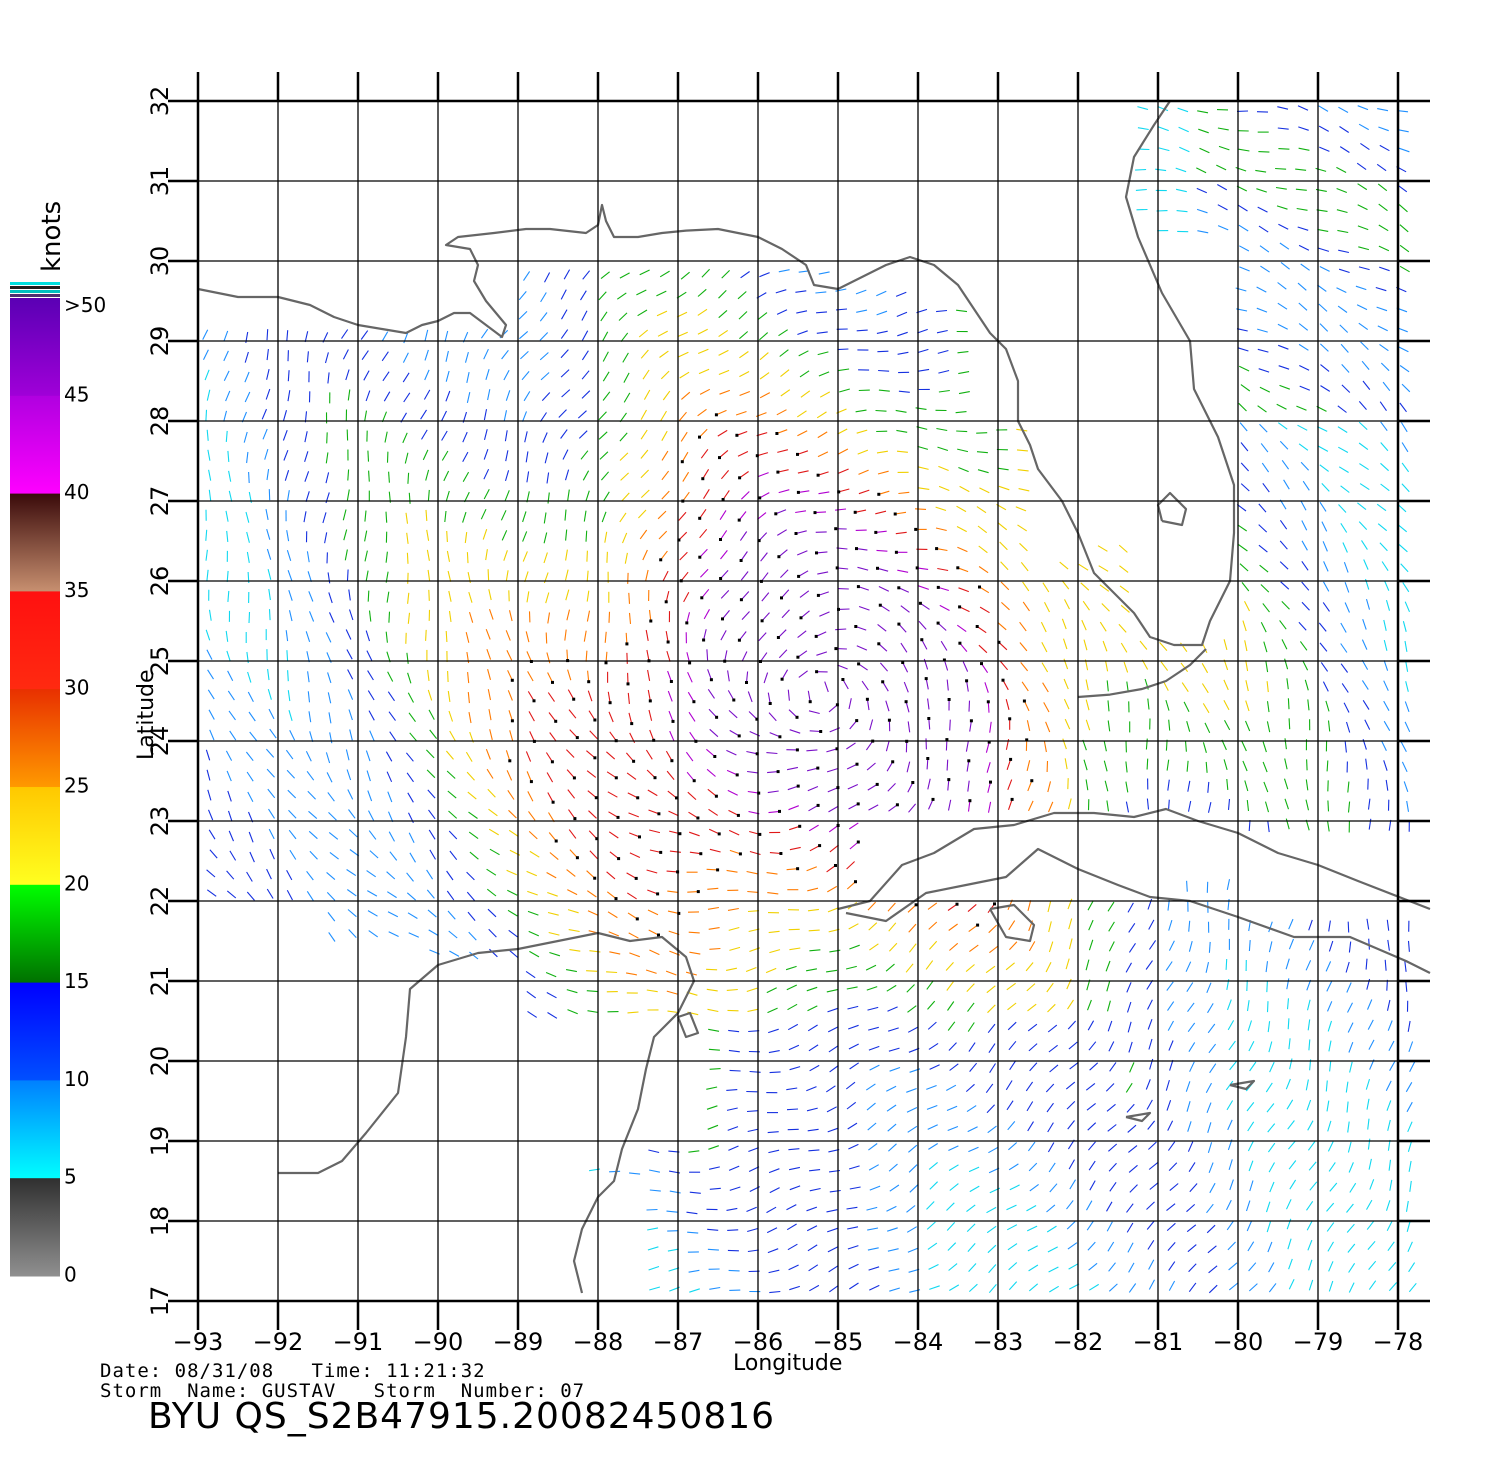 This screenshot has height=1480, width=1500. I want to click on latitude-tick-label: 26, so click(160, 581).